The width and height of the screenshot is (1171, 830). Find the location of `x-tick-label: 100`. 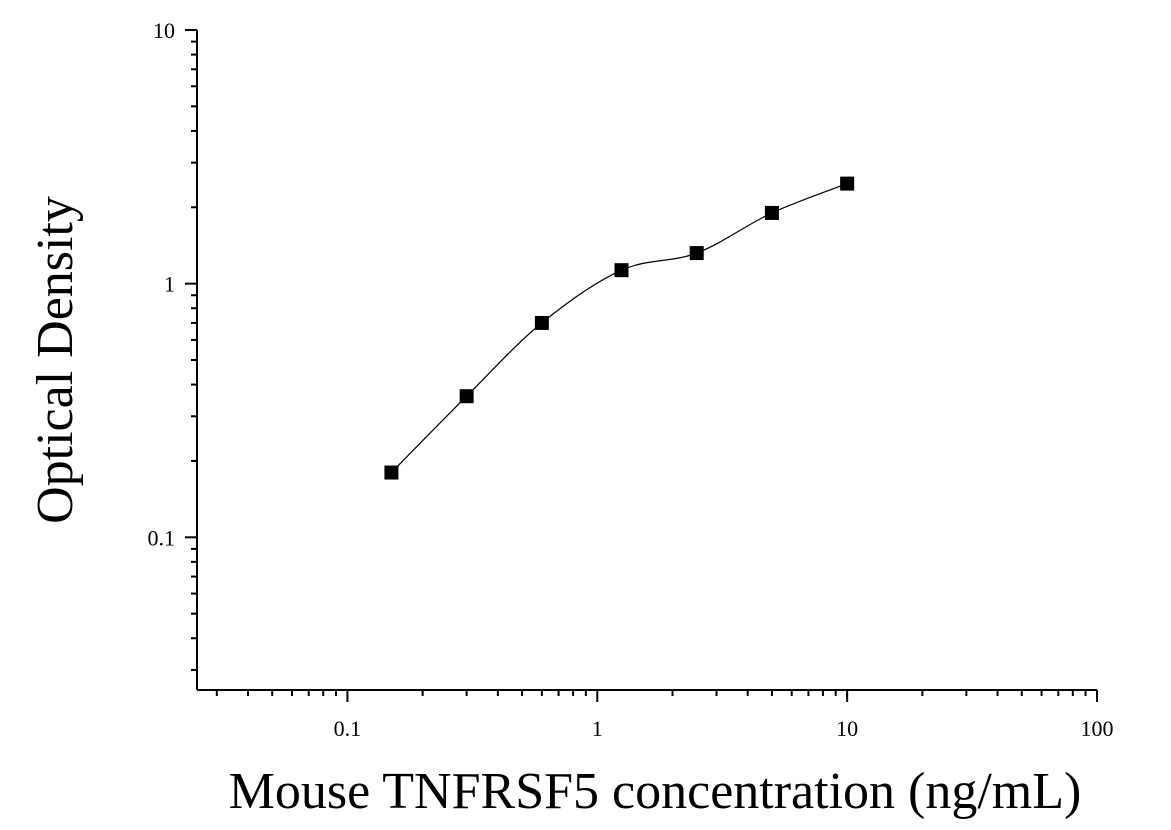

x-tick-label: 100 is located at coordinates (1097, 728).